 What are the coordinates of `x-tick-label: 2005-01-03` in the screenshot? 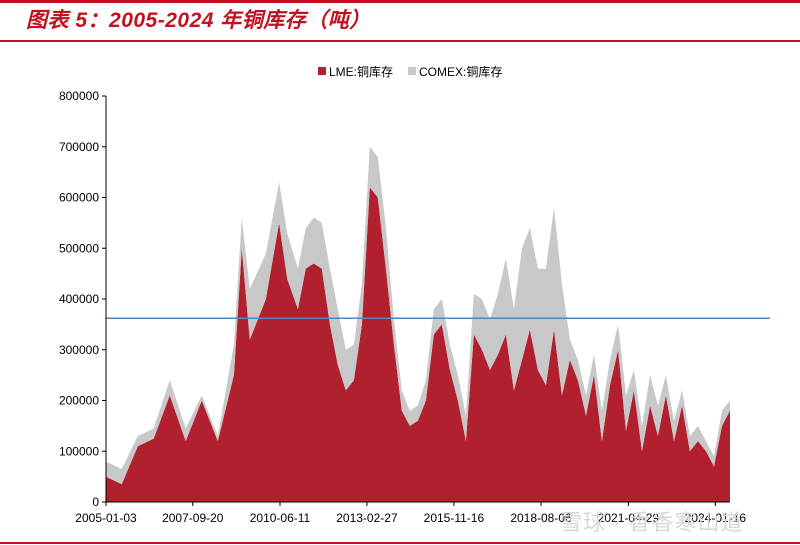 It's located at (106, 518).